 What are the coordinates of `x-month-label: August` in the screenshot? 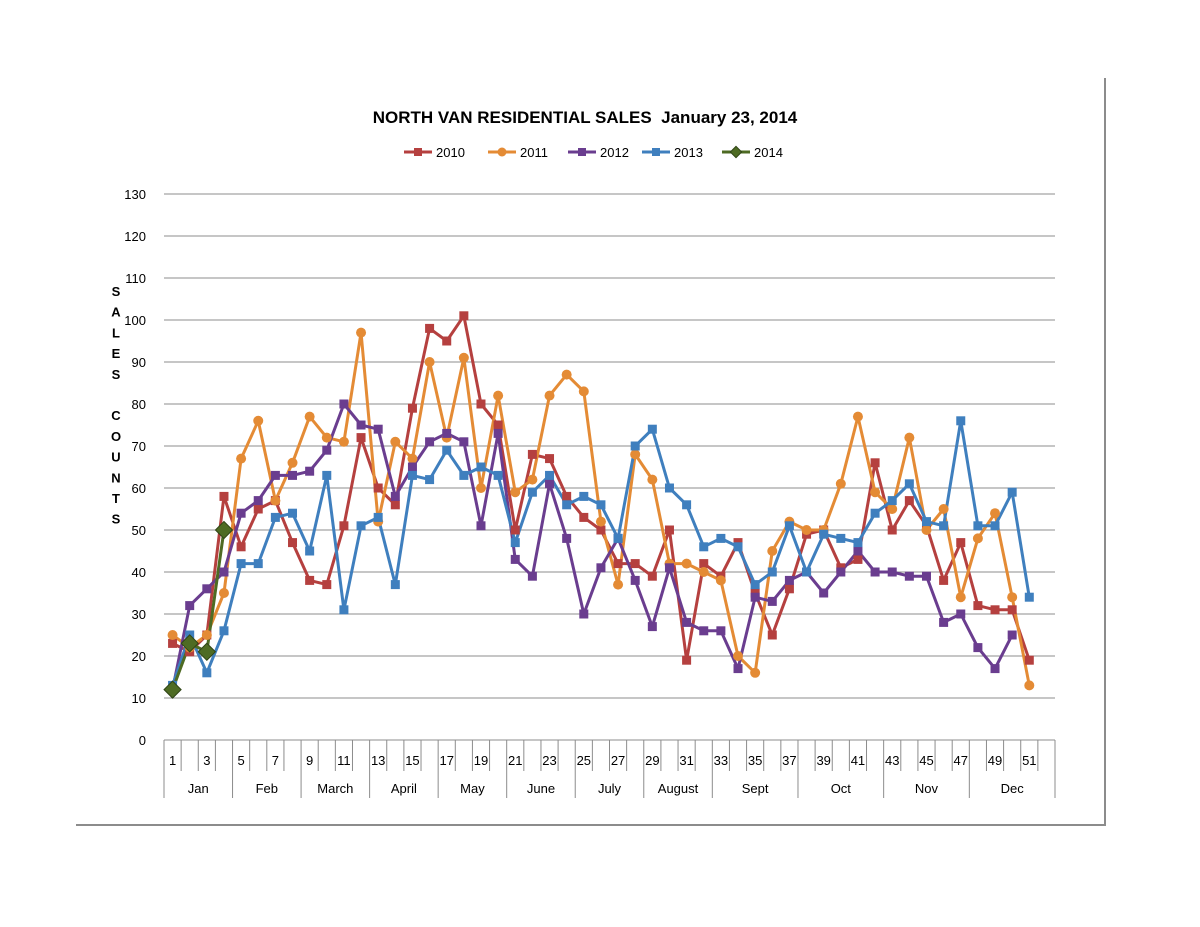 It's located at (678, 788).